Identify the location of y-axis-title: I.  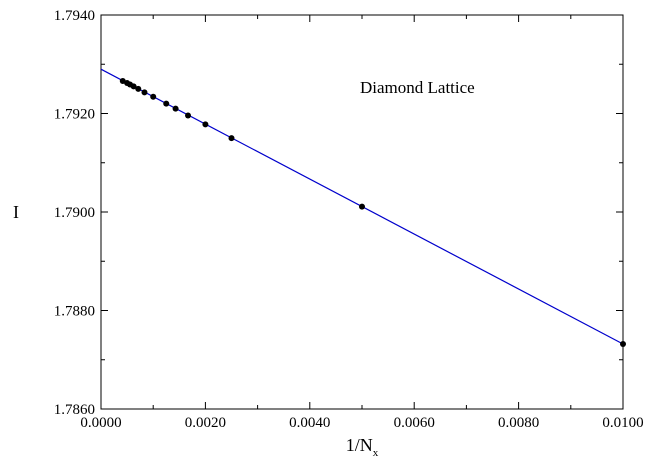
(16, 212).